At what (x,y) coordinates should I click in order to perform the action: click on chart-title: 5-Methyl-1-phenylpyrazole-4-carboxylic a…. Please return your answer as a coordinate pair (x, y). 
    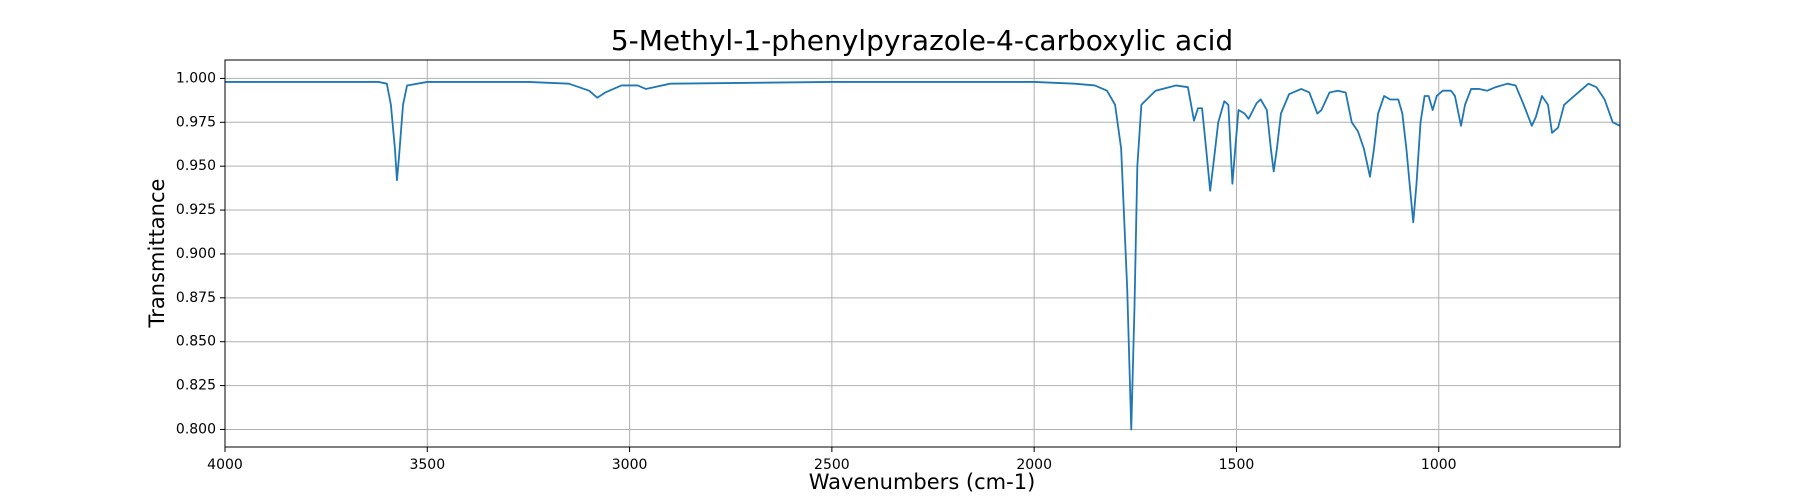
    Looking at the image, I should click on (922, 40).